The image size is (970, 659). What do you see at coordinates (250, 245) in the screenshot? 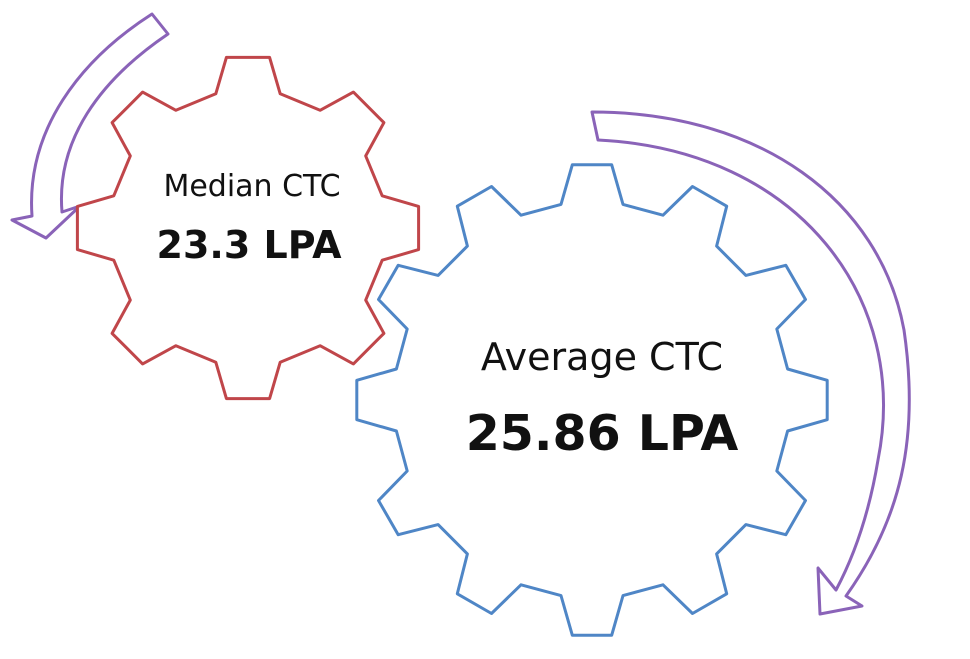
I see `median-ctc-value: 23.3 LPA` at bounding box center [250, 245].